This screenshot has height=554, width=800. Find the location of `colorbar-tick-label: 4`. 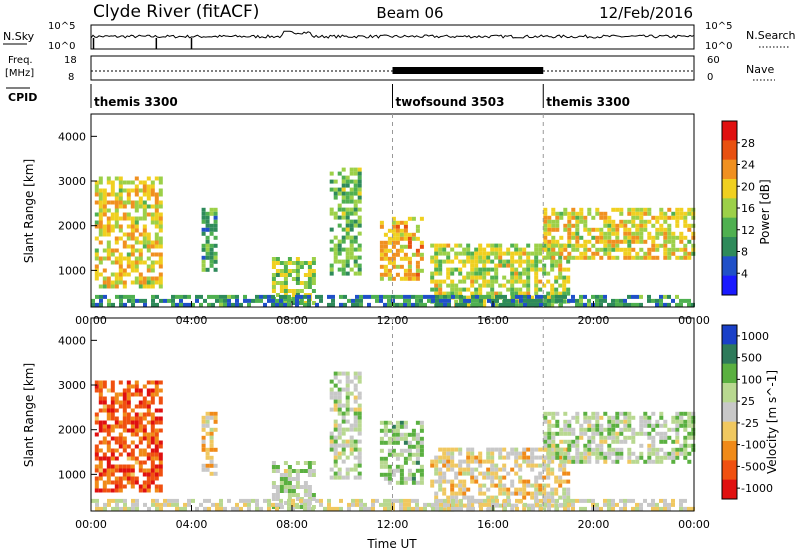

colorbar-tick-label: 4 is located at coordinates (744, 273).